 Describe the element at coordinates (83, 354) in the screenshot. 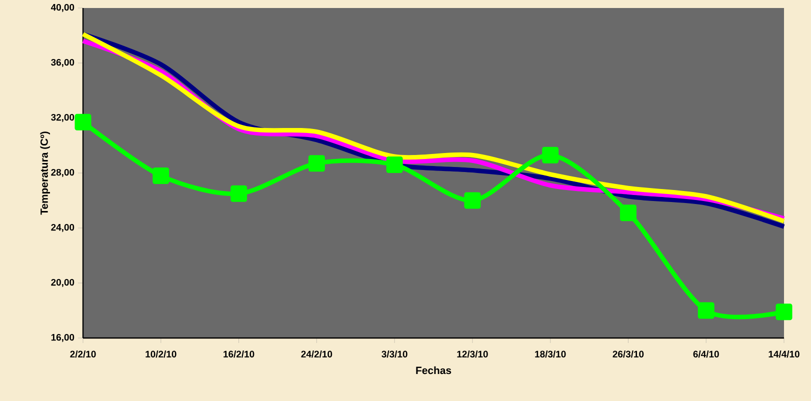

I see `x-tick-label: 2/2/10` at that location.